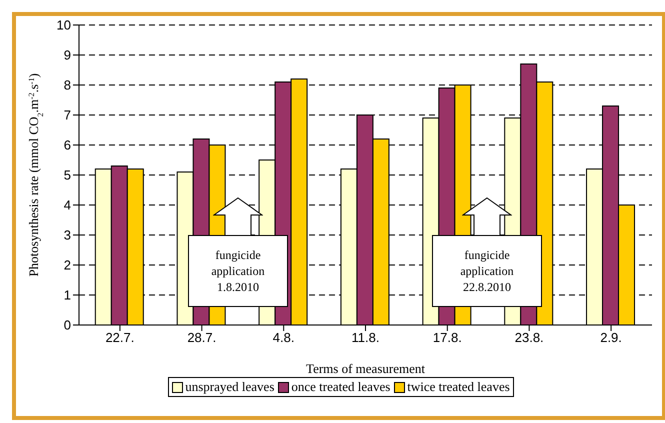 This screenshot has width=665, height=423. Describe the element at coordinates (611, 338) in the screenshot. I see `x-tick-label: 2.9.` at that location.